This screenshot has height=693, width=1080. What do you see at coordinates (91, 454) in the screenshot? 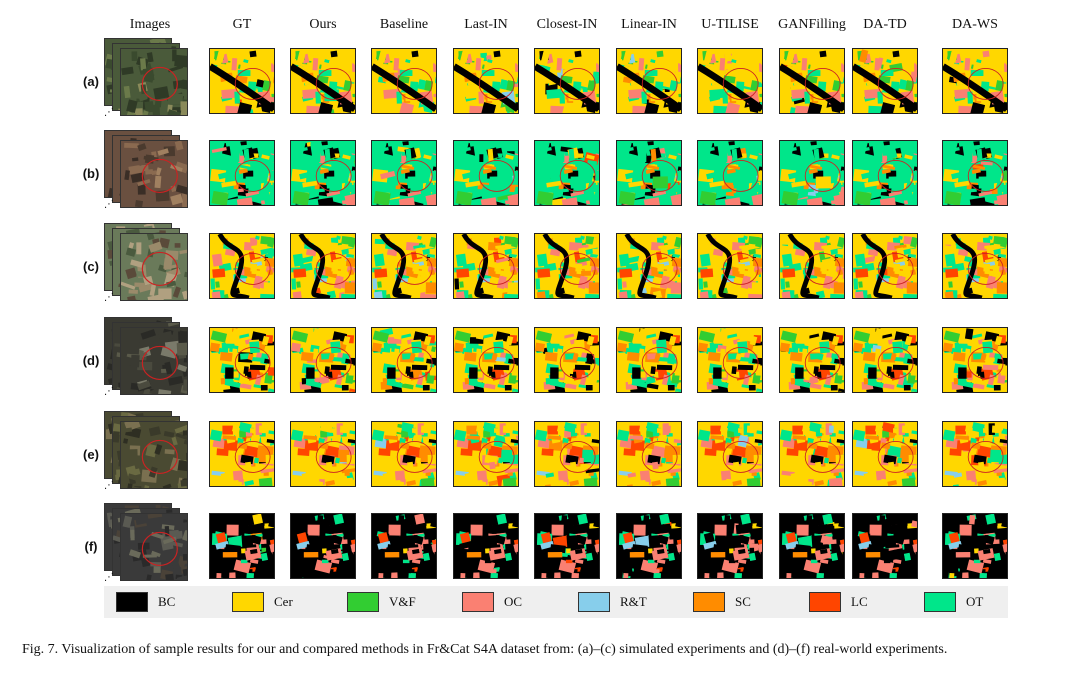
I see `row-label: (e)` at bounding box center [91, 454].